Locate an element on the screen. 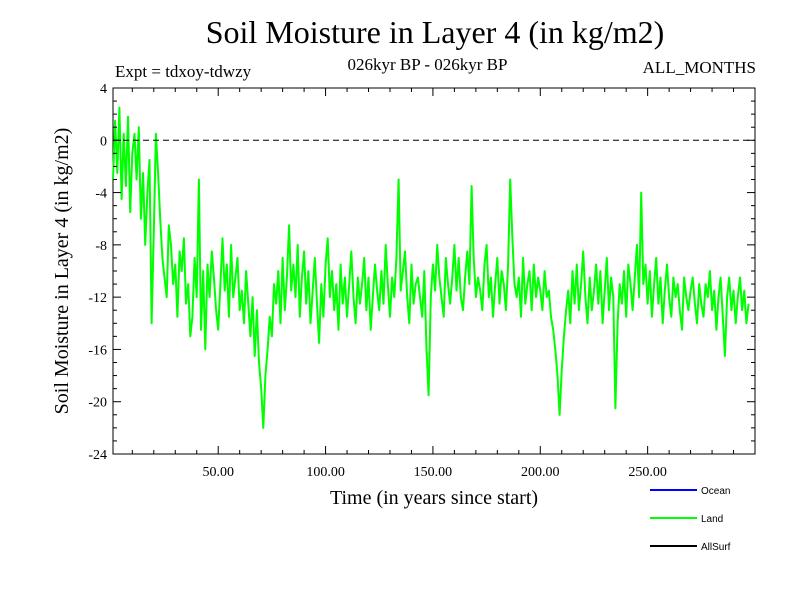 This screenshot has height=600, width=800. experiment-label: Expt = tdxoy-tdwzy is located at coordinates (183, 71).